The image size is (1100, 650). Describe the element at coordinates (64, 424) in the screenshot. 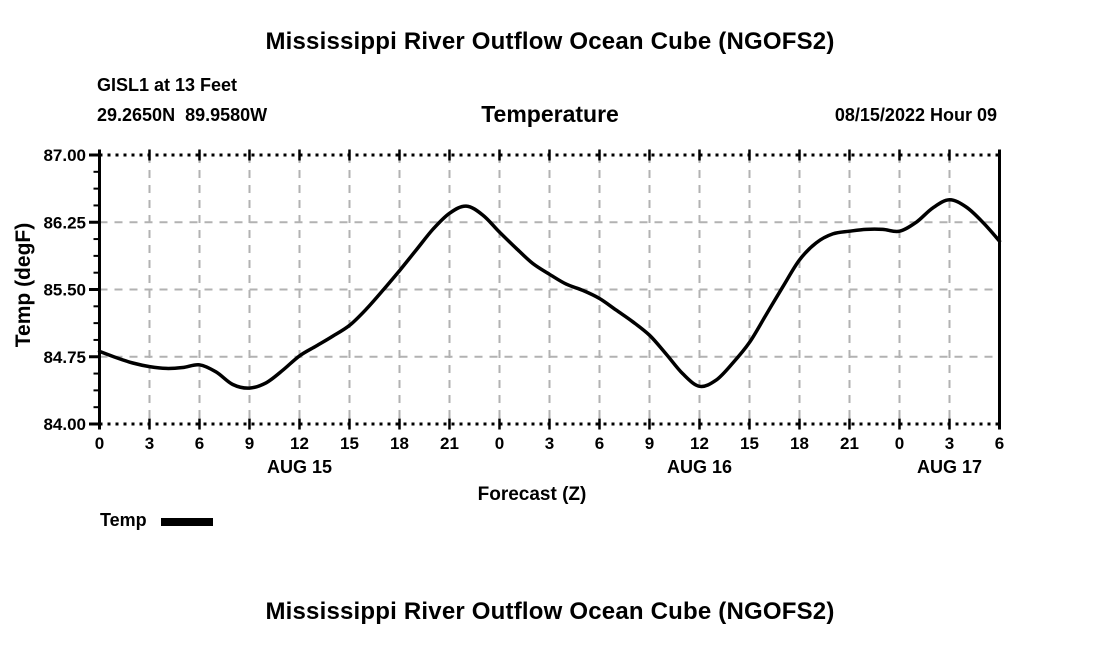

I see `y-tick-label: 84.00` at that location.